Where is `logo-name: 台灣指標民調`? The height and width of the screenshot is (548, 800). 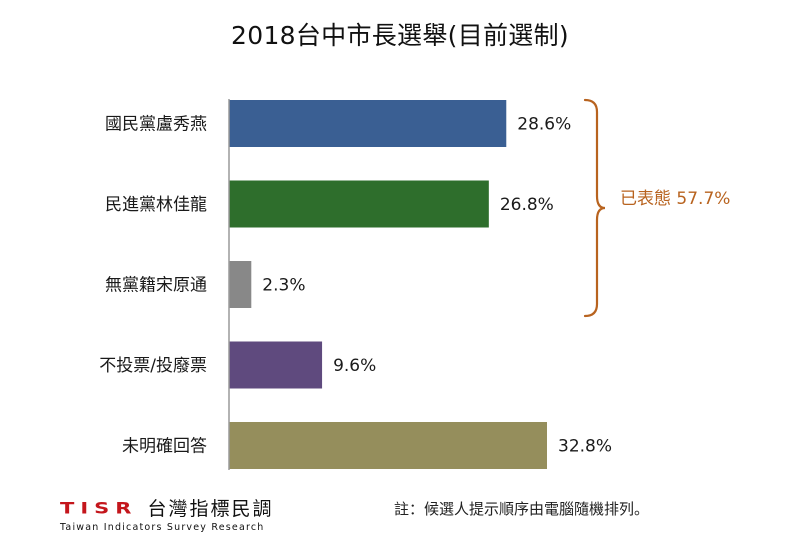 logo-name: 台灣指標民調 is located at coordinates (210, 509).